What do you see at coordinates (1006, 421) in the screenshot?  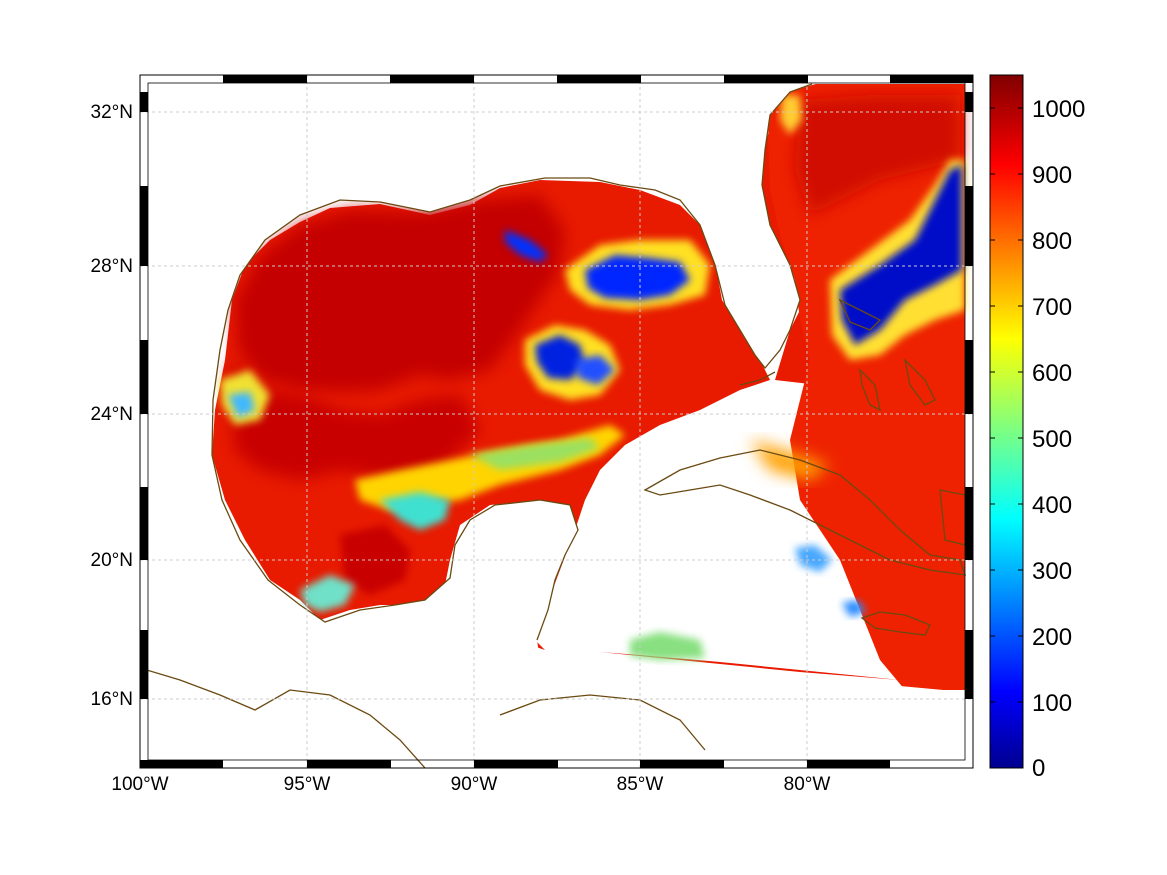 I see `colorbar-gradient` at bounding box center [1006, 421].